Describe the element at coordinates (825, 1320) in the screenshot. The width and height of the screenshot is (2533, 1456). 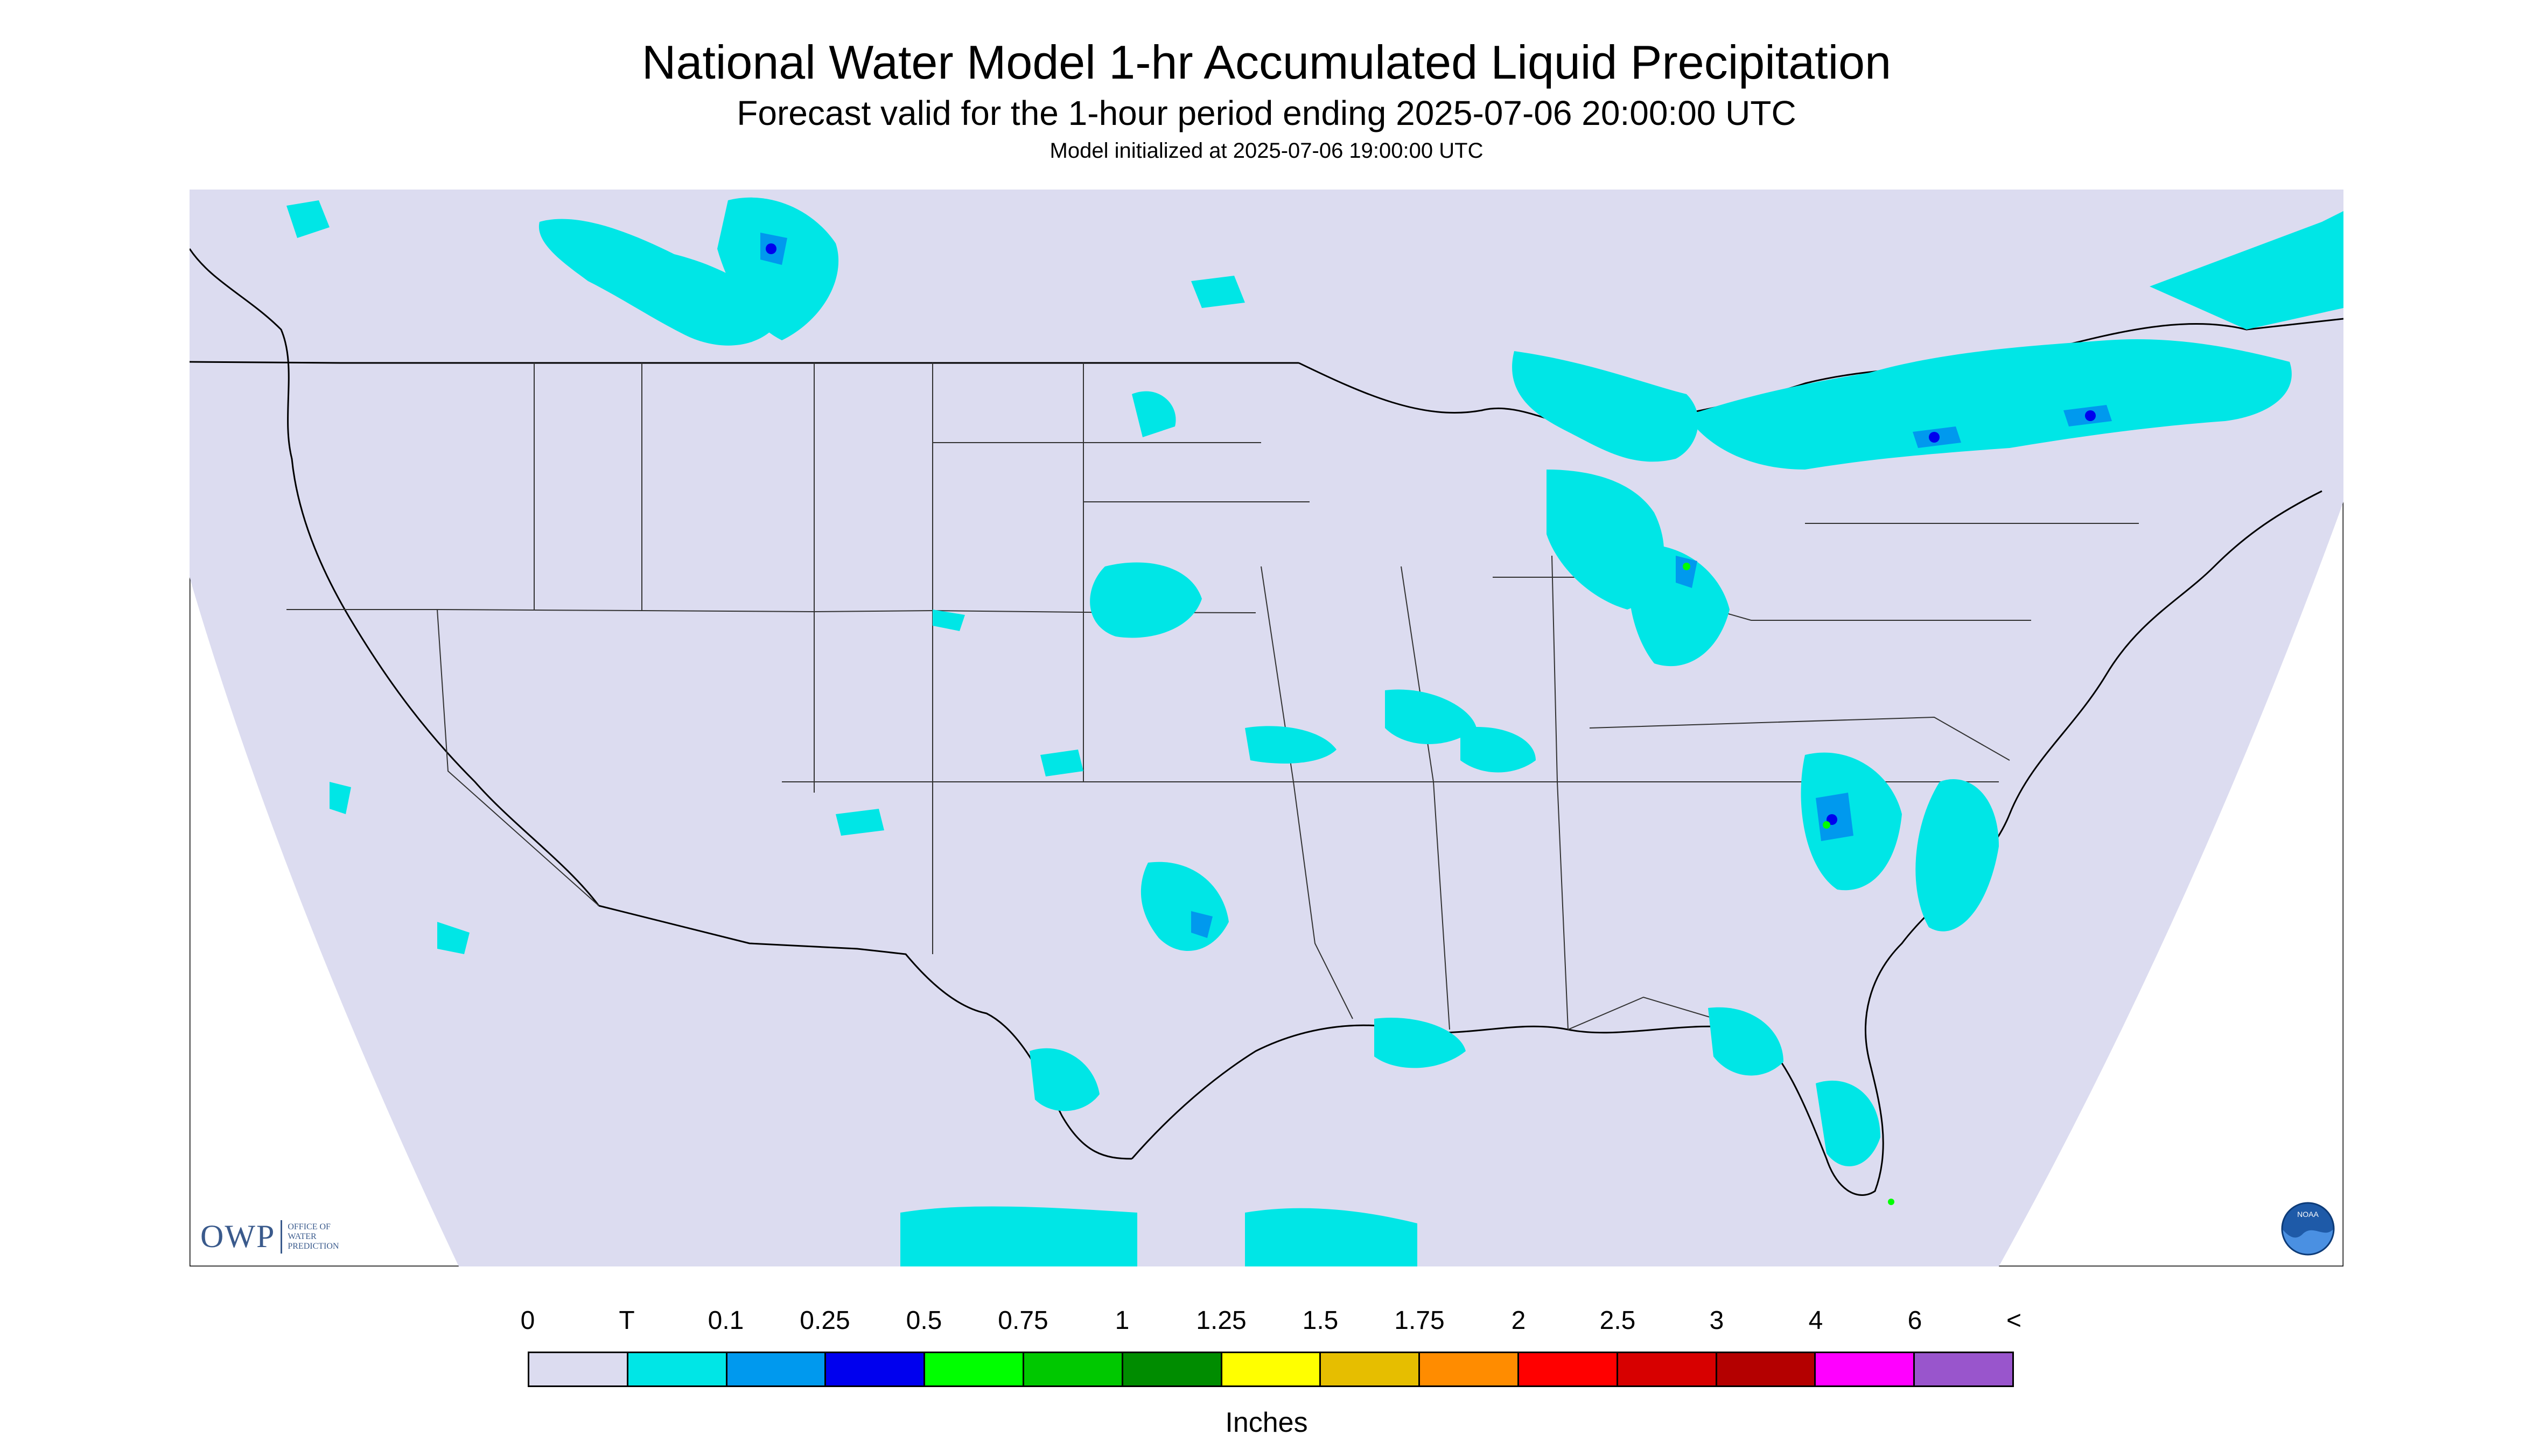
I see `legend-label: 0.25` at that location.